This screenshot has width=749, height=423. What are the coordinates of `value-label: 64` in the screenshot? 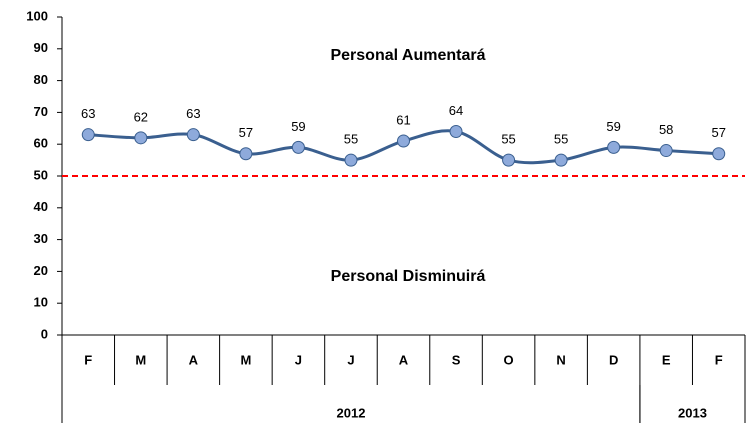 It's located at (456, 110).